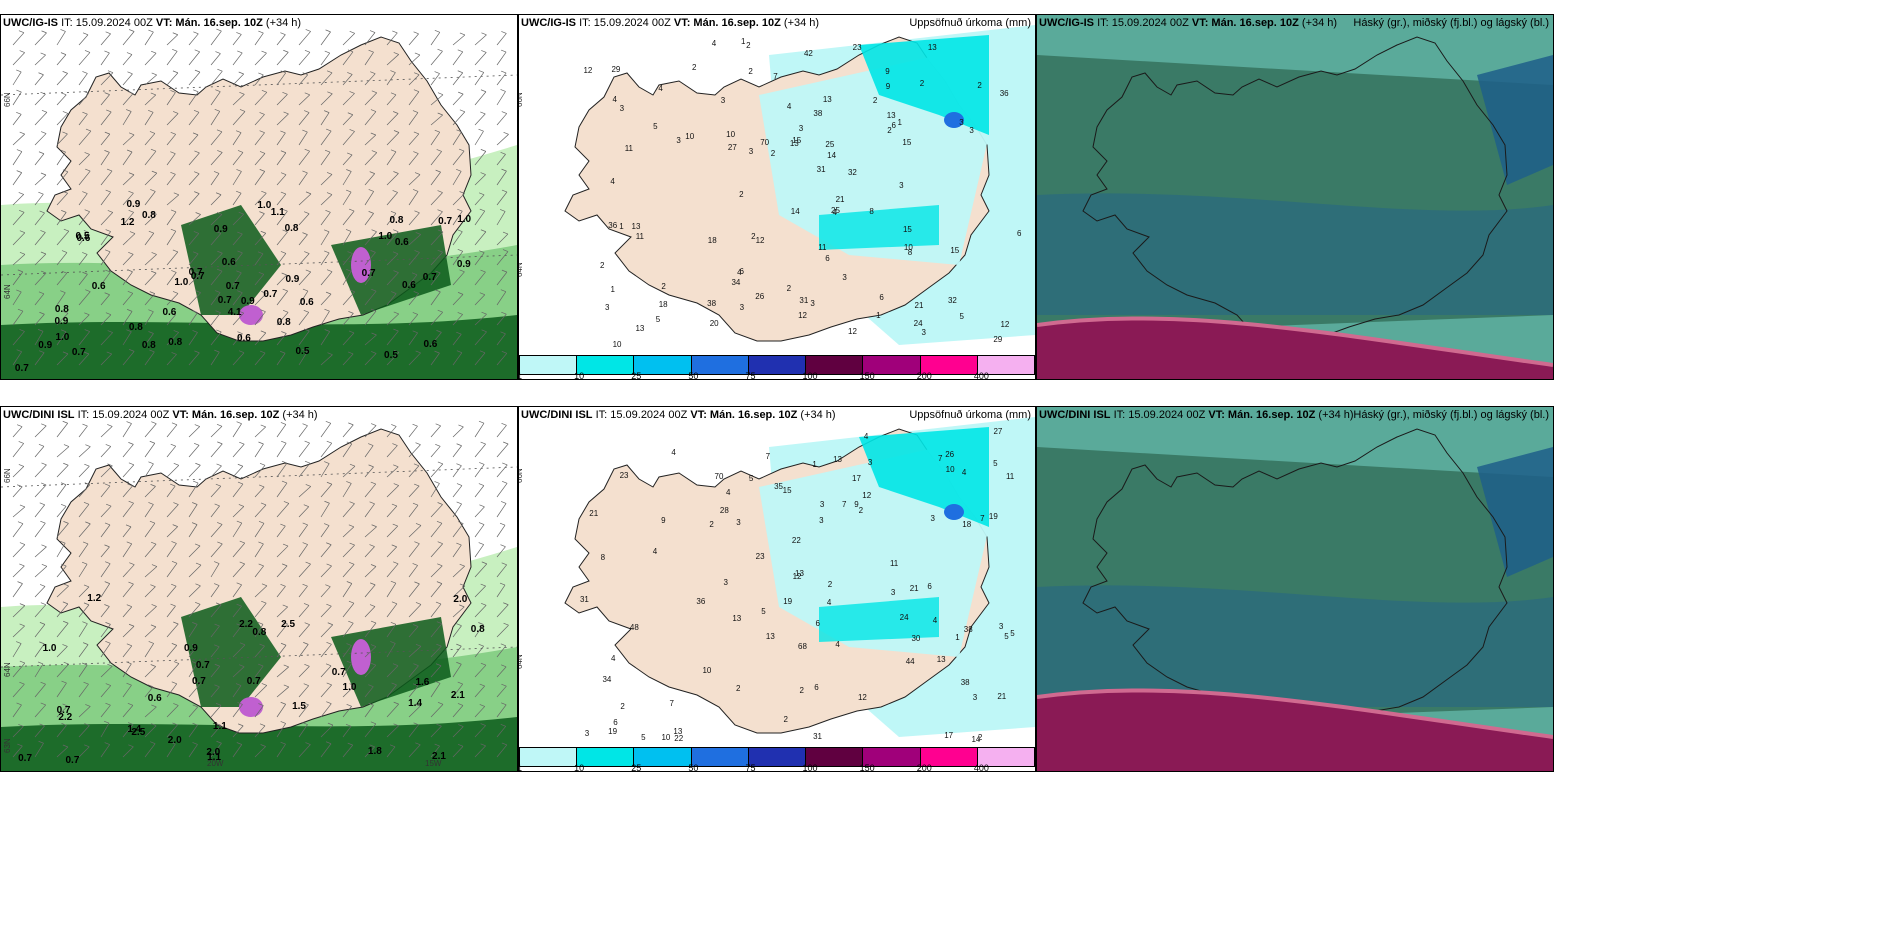 The width and height of the screenshot is (1900, 950). What do you see at coordinates (778, 487) in the screenshot?
I see `precip-value-label: 35` at bounding box center [778, 487].